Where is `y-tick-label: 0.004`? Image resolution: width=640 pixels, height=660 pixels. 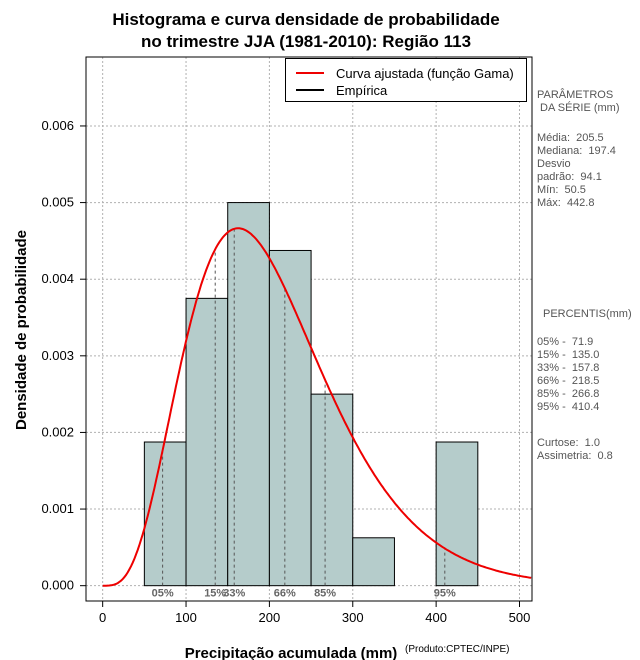
y-tick-label: 0.004 is located at coordinates (57, 278).